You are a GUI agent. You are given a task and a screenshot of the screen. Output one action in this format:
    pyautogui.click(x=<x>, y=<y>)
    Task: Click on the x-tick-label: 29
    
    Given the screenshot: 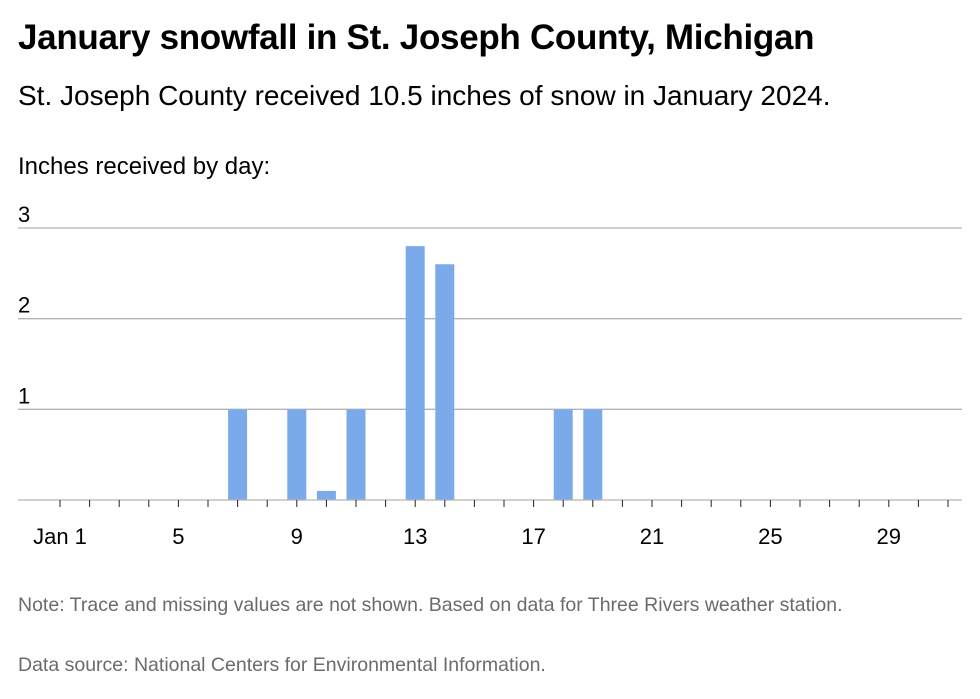 What is the action you would take?
    pyautogui.click(x=889, y=536)
    